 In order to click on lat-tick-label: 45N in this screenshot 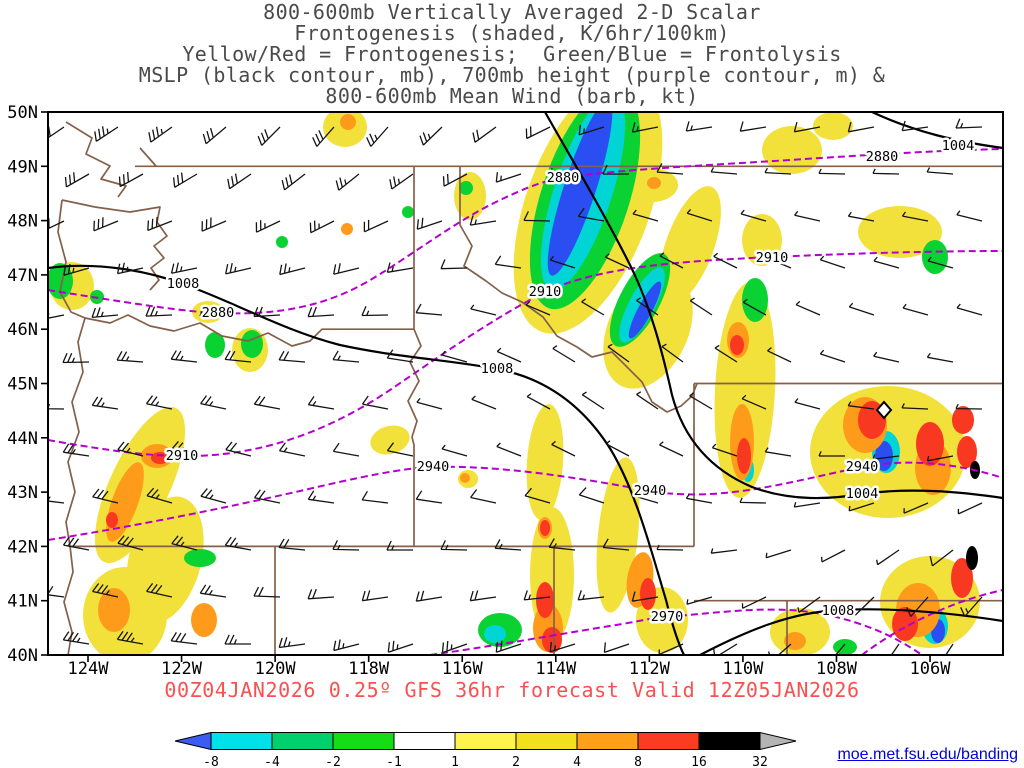, I will do `click(22, 385)`.